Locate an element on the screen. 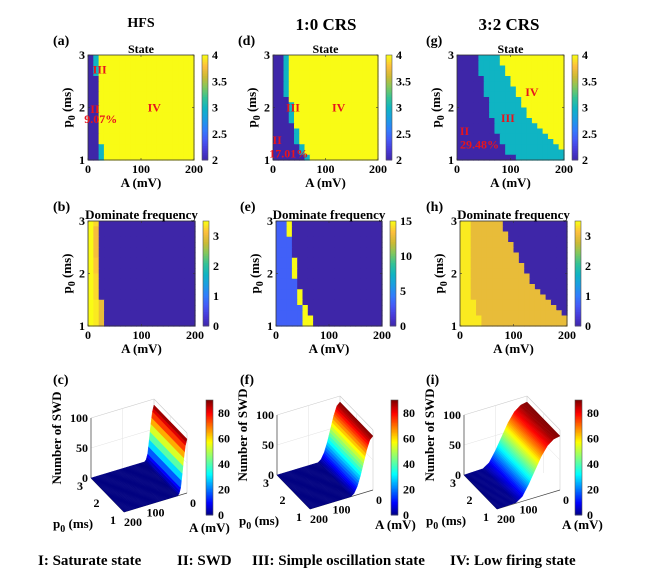 The width and height of the screenshot is (650, 586). colorbar-tick-label: 2 is located at coordinates (588, 266).